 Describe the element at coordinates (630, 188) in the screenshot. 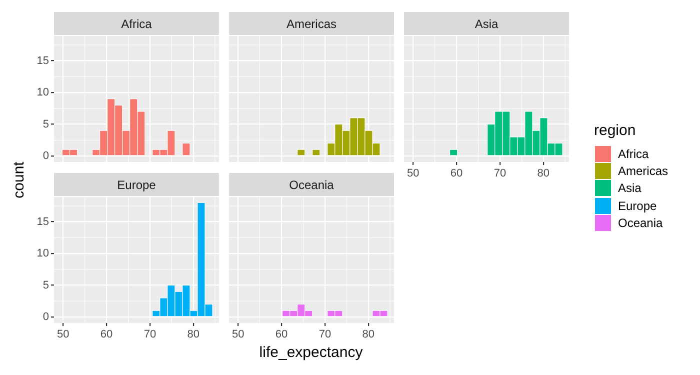

I see `legend-label: Asia` at that location.